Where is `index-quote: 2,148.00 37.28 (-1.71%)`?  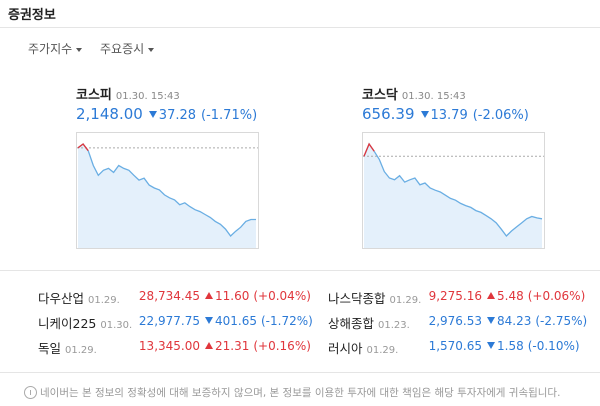
index-quote: 2,148.00 37.28 (-1.71%) is located at coordinates (166, 113).